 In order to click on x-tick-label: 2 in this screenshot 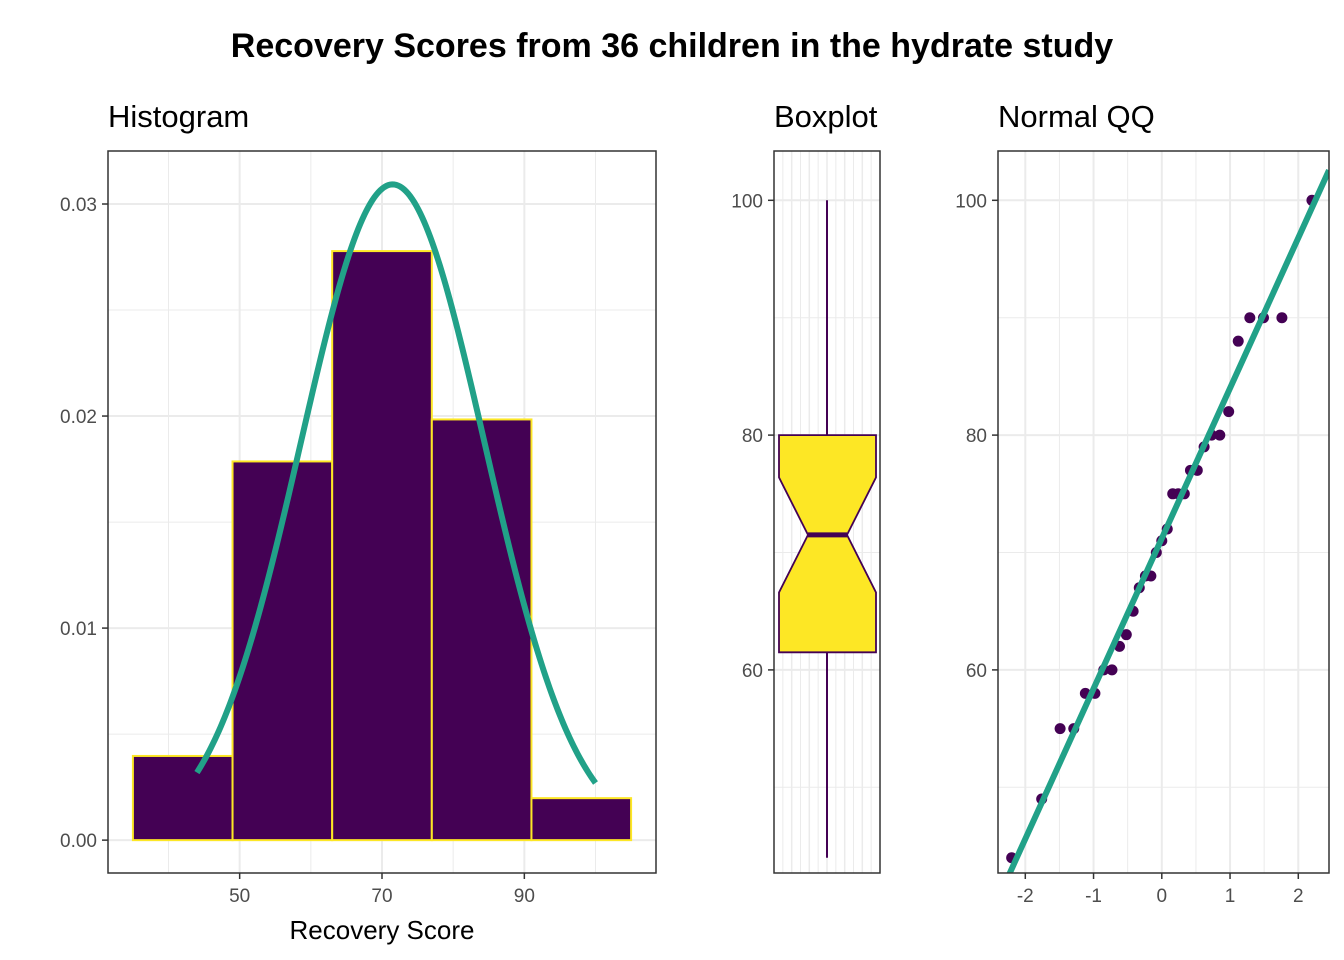, I will do `click(1298, 896)`.